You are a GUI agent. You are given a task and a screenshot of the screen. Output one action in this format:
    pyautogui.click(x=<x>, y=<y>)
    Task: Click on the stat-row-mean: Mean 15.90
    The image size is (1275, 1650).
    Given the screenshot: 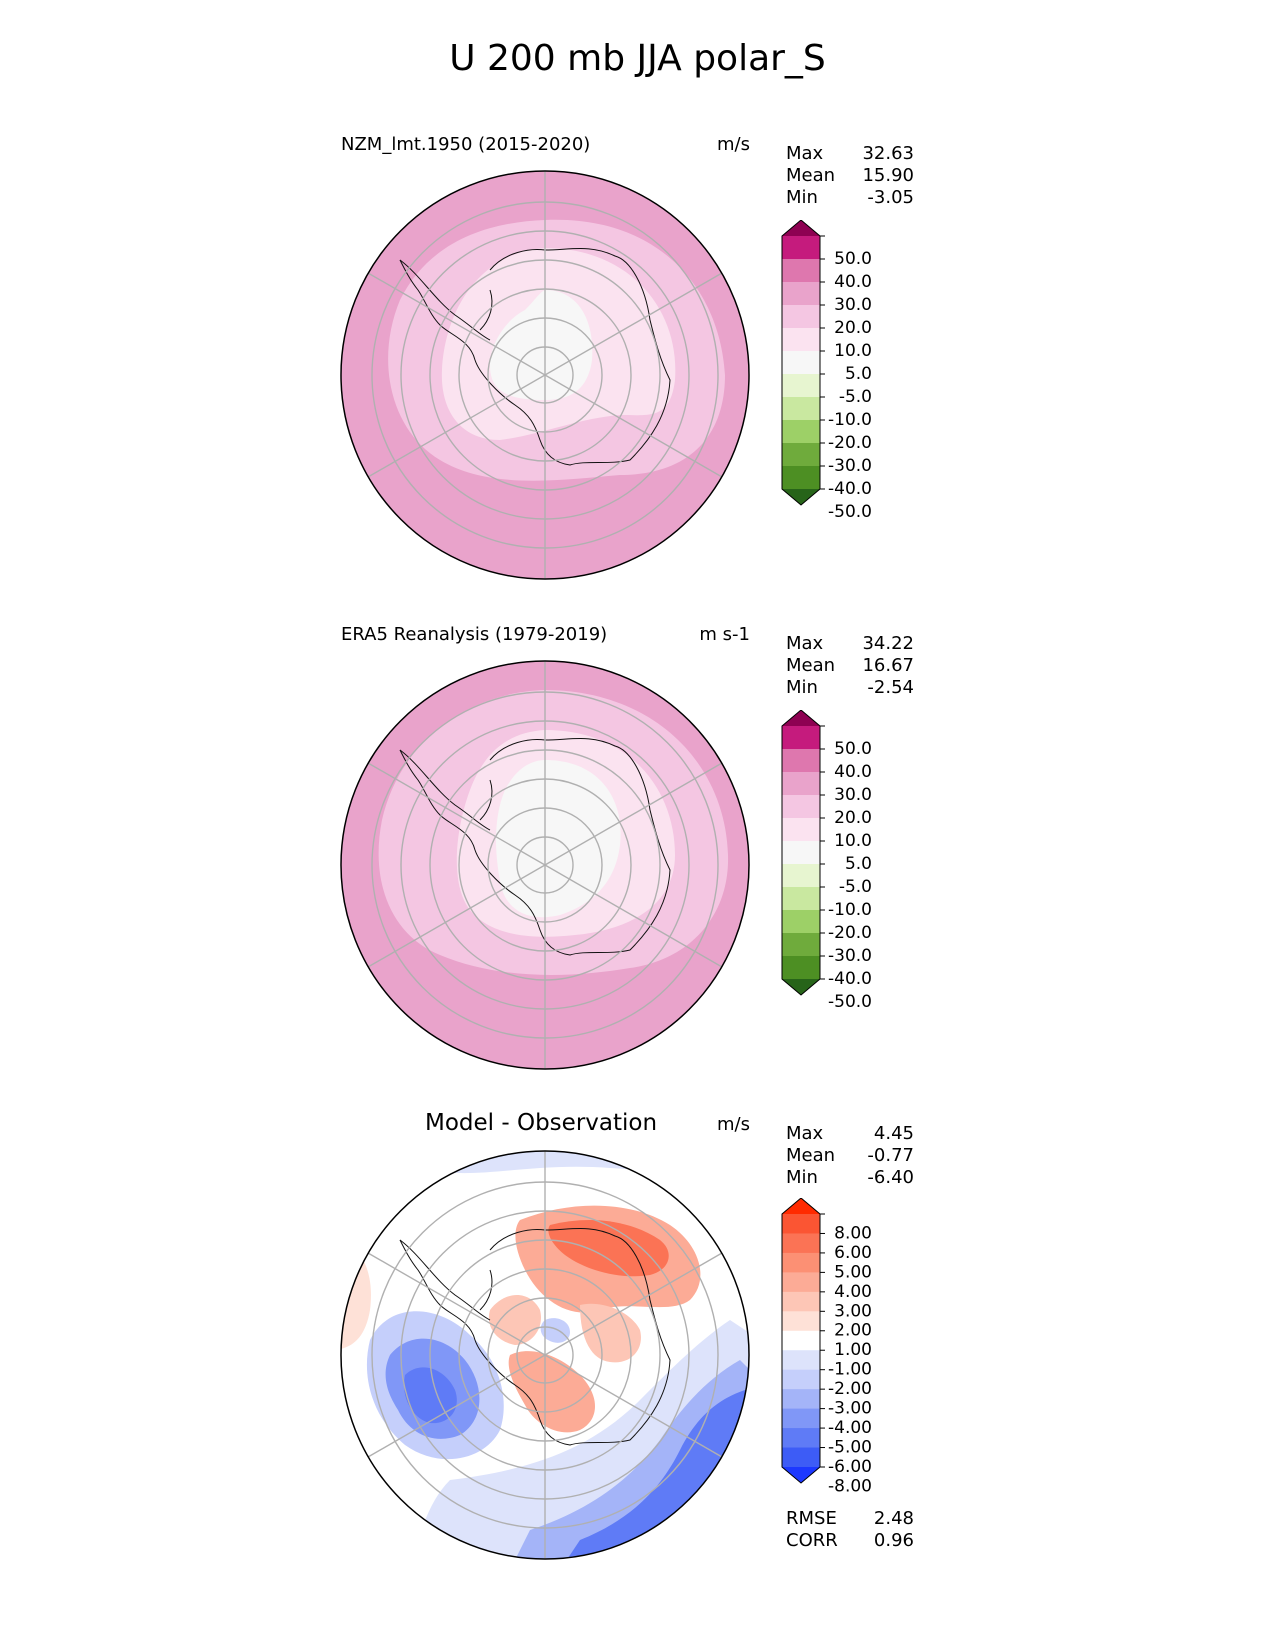 What is the action you would take?
    pyautogui.click(x=850, y=176)
    